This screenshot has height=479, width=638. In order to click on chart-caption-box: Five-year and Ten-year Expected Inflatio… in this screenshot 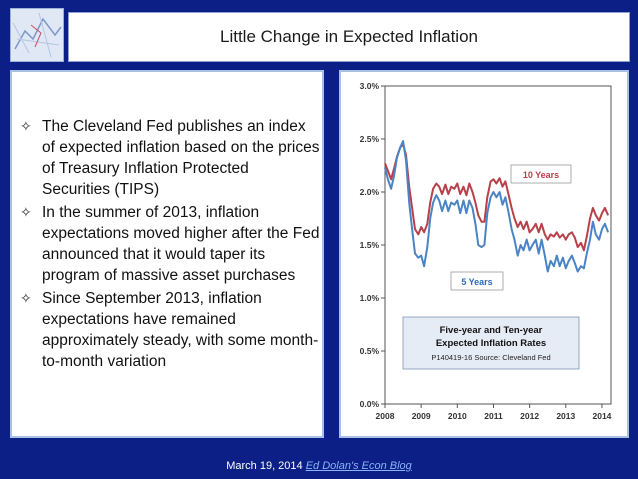, I will do `click(491, 343)`.